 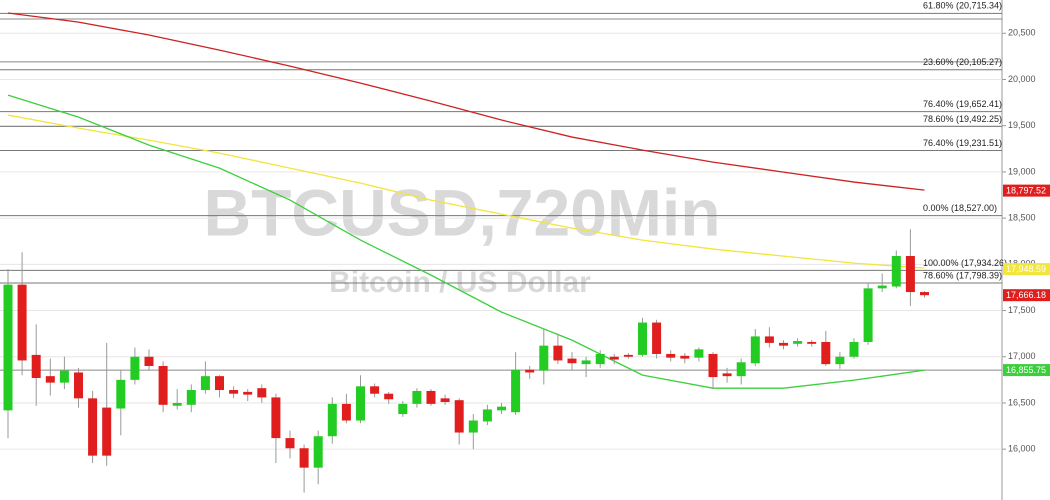 I want to click on fib-label: 23.60% (20,105.27), so click(x=962, y=62).